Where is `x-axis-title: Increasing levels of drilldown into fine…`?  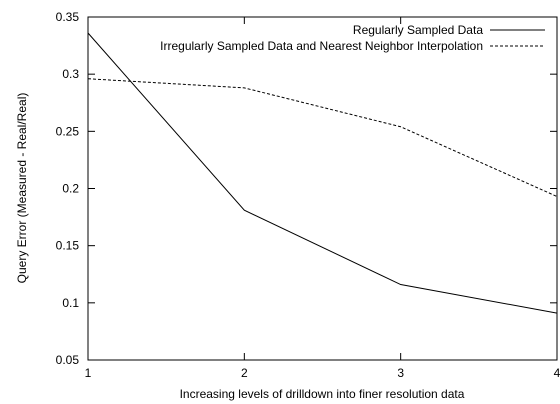 x-axis-title: Increasing levels of drilldown into fine… is located at coordinates (322, 394).